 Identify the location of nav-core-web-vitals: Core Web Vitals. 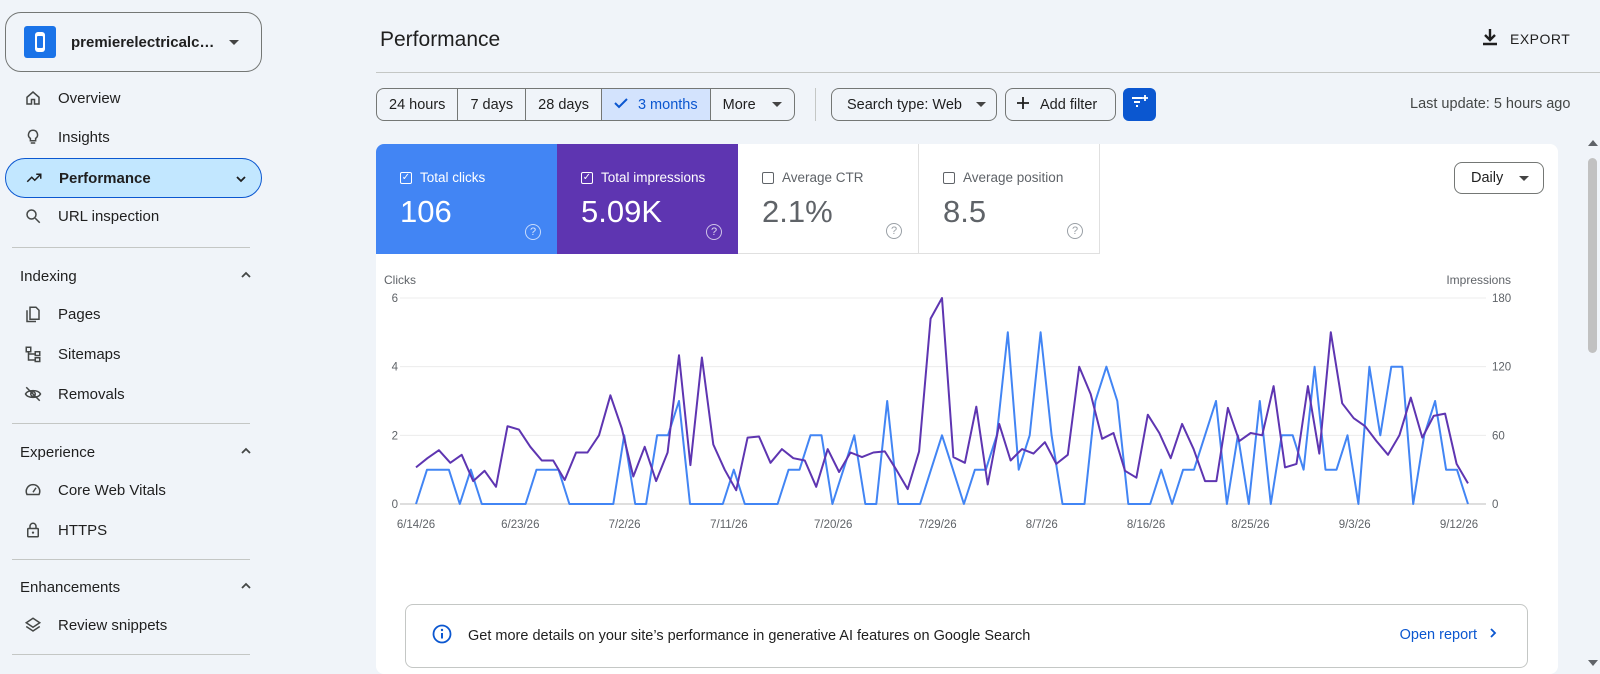
(133, 490).